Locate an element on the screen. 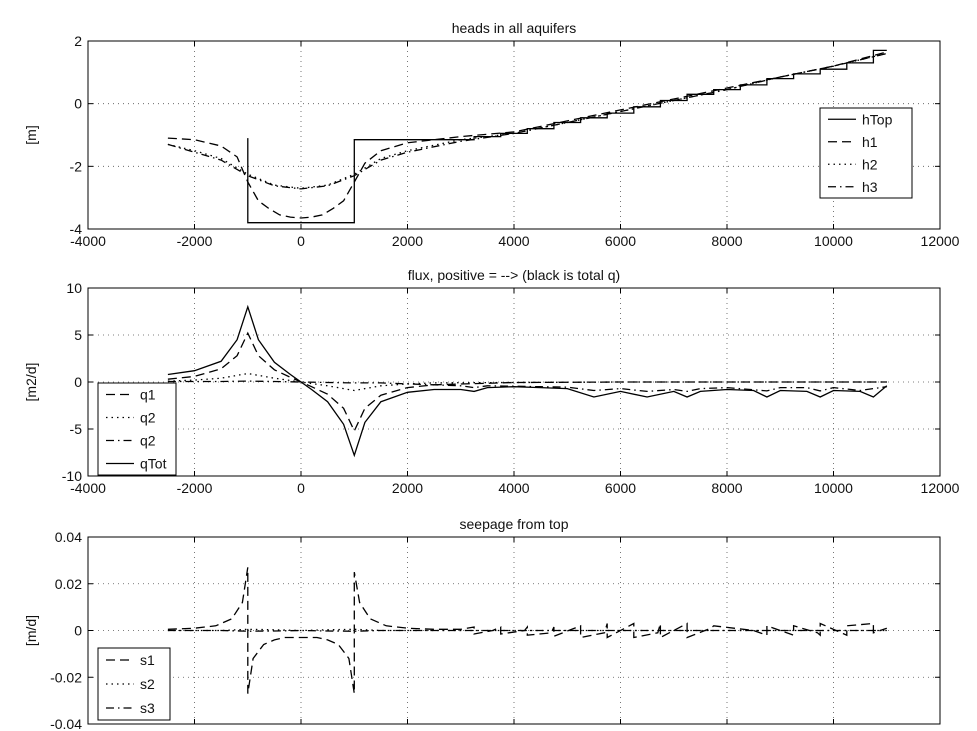  legend-label: h3 is located at coordinates (870, 187).